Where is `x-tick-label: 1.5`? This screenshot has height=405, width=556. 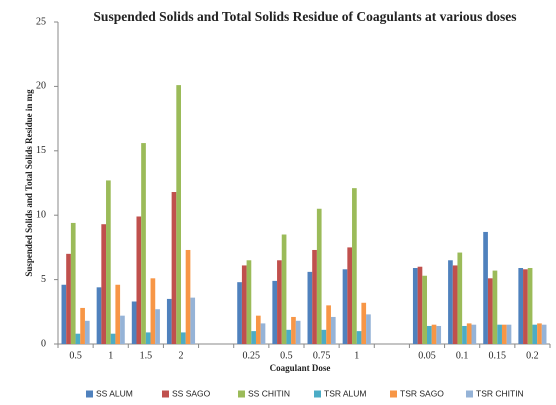 x-tick-label: 1.5 is located at coordinates (146, 355).